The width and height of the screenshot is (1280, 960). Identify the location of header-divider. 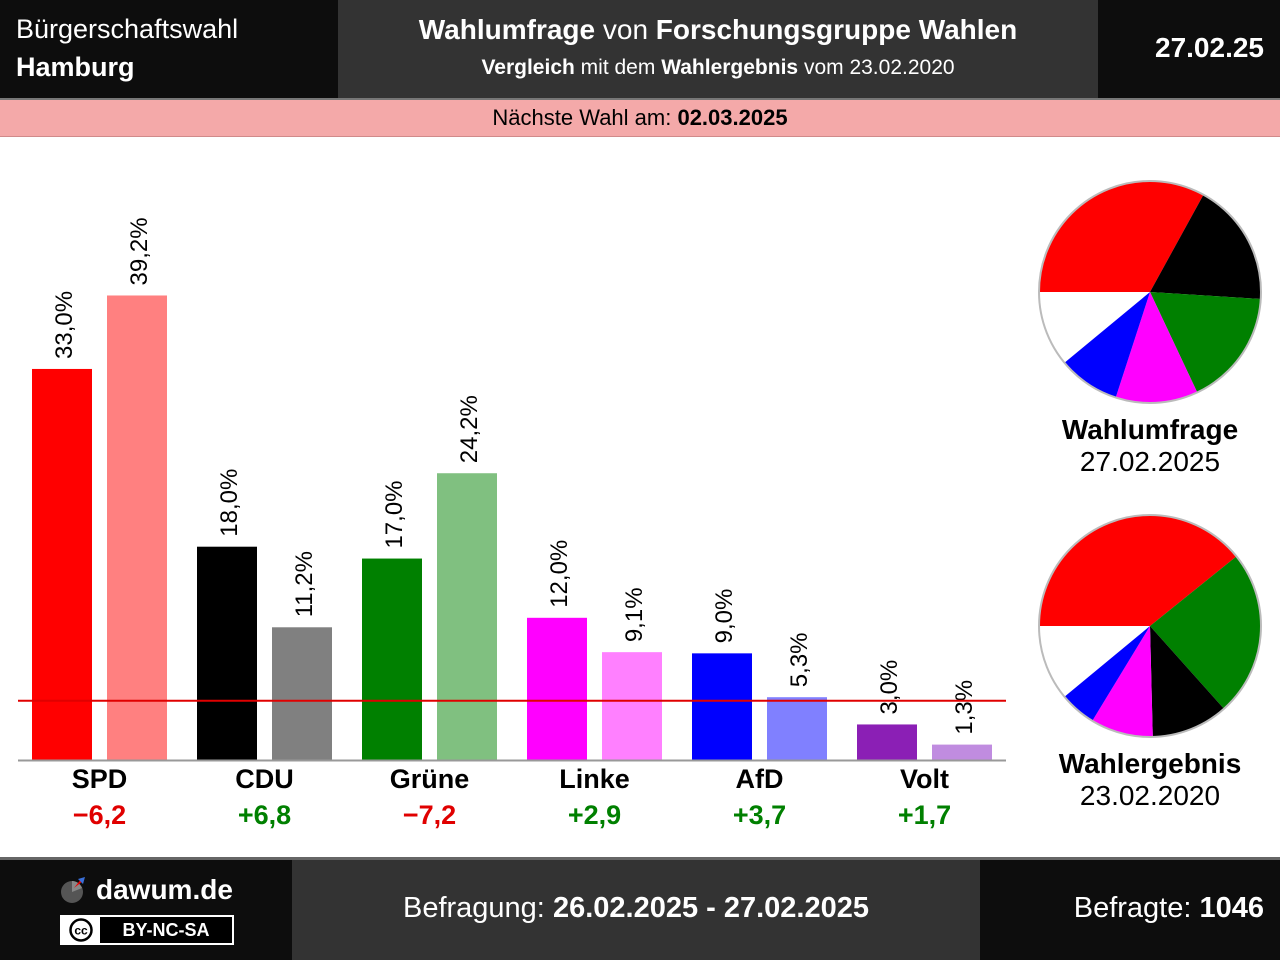
(640, 99).